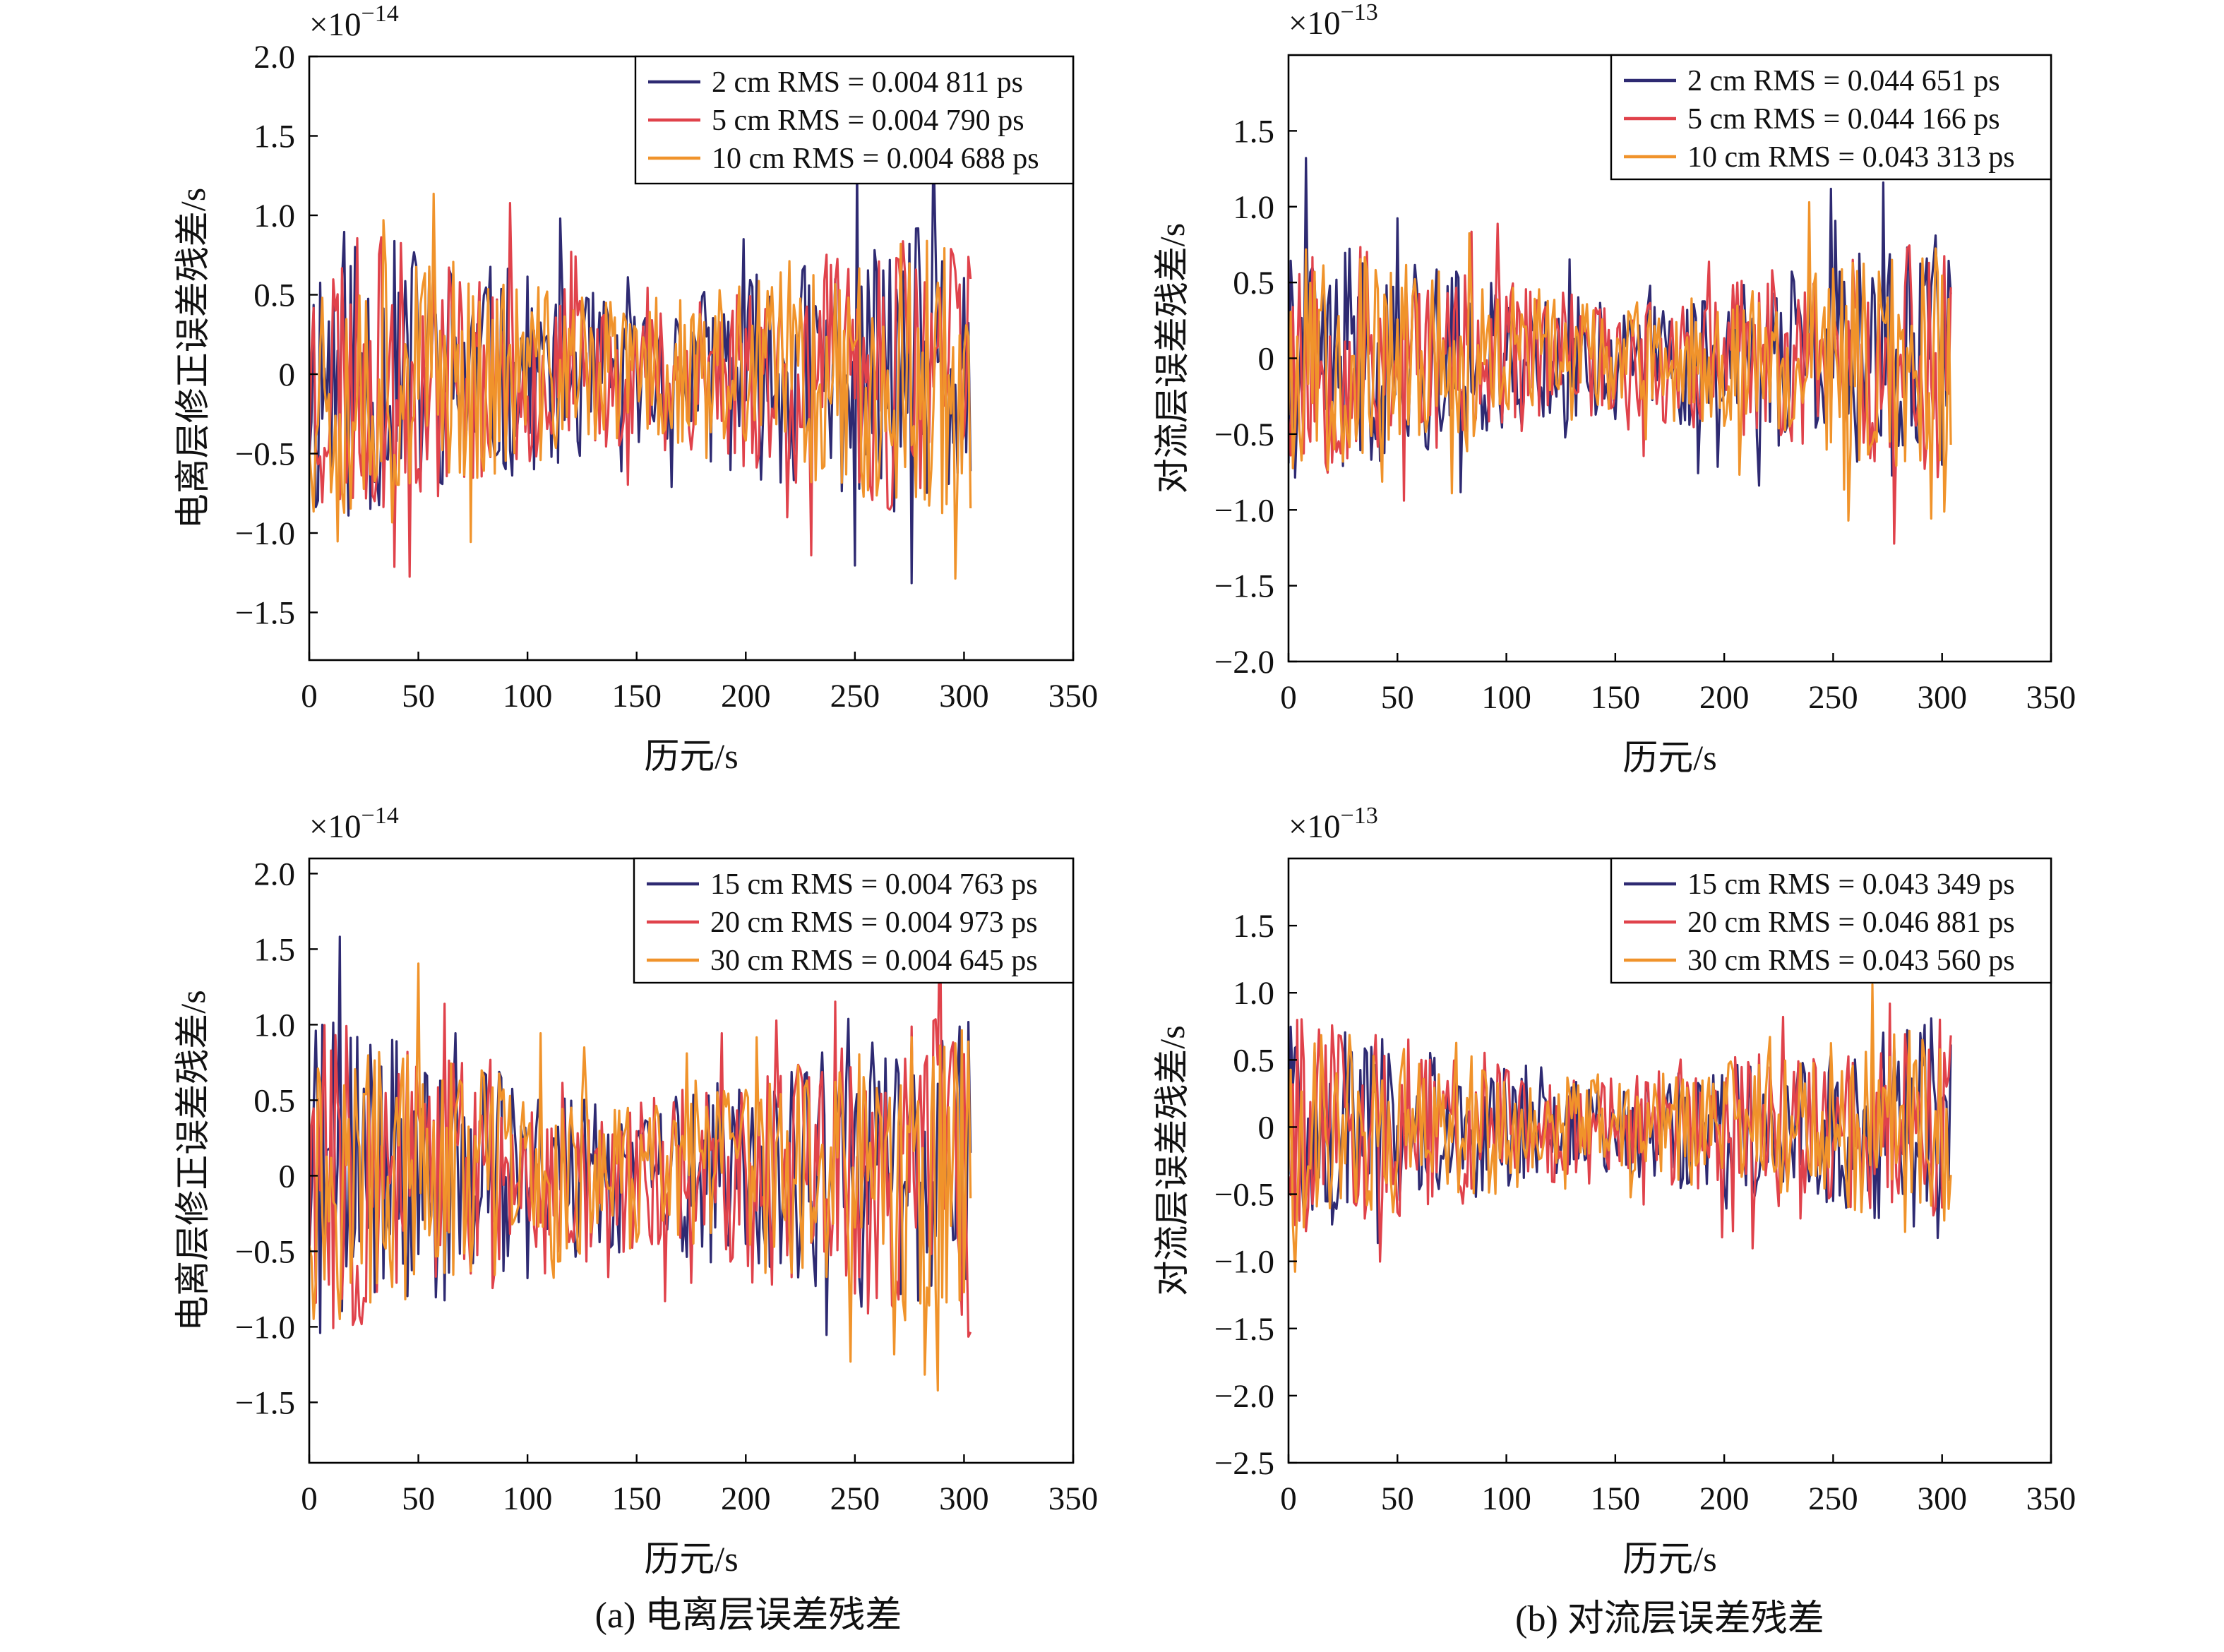  Describe the element at coordinates (1843, 81) in the screenshot. I see `legend-entry-1: 2 cm RMS = 0.044 651 ps` at that location.